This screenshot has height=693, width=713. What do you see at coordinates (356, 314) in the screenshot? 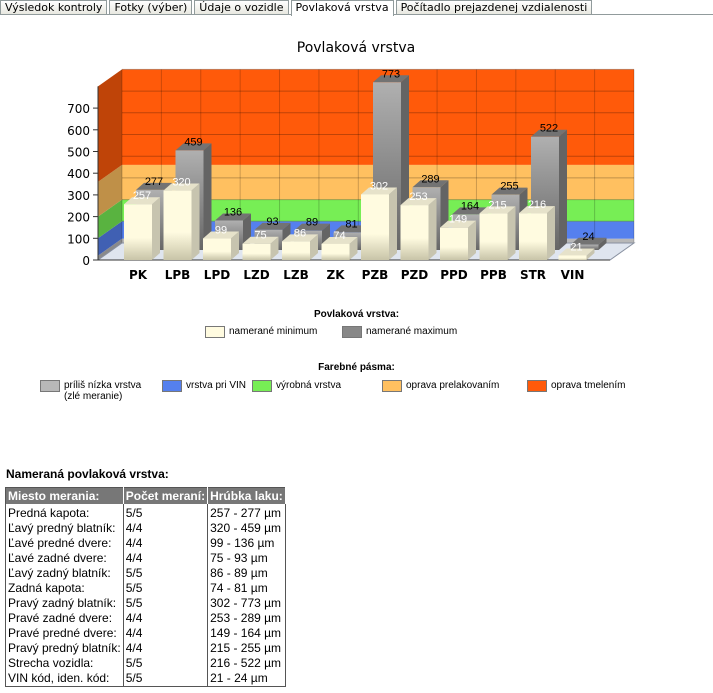
I see `legend-title: Povlaková vrstva:` at bounding box center [356, 314].